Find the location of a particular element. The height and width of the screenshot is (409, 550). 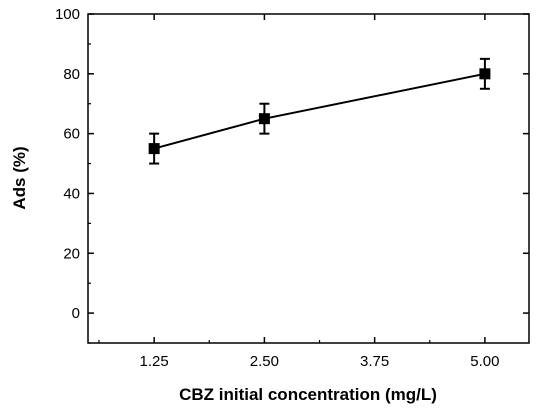

series-line is located at coordinates (319, 111).